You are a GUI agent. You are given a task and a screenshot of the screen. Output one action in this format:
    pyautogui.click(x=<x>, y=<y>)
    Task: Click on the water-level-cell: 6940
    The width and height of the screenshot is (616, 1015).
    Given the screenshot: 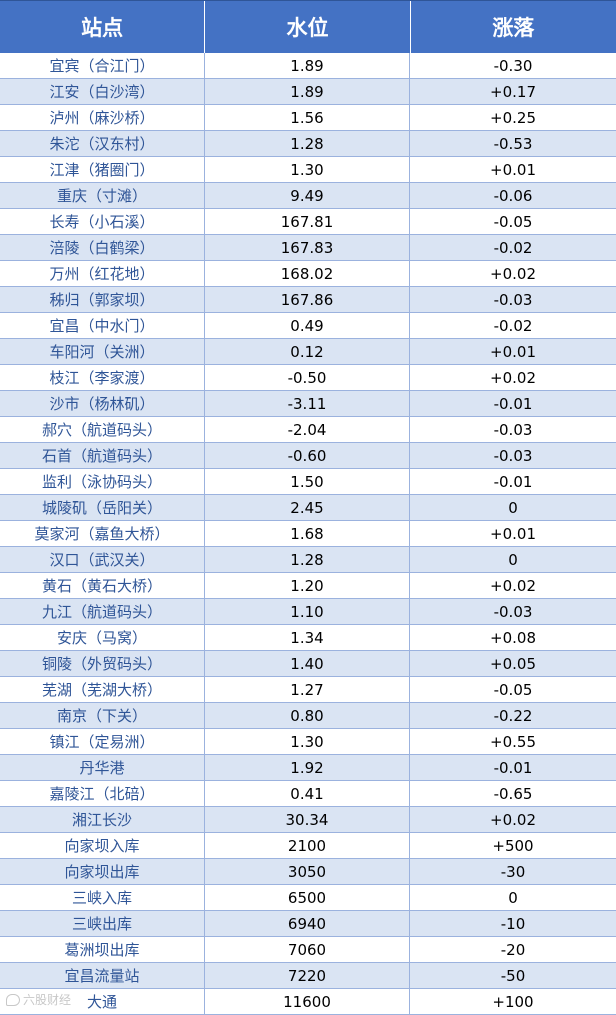 What is the action you would take?
    pyautogui.click(x=307, y=923)
    